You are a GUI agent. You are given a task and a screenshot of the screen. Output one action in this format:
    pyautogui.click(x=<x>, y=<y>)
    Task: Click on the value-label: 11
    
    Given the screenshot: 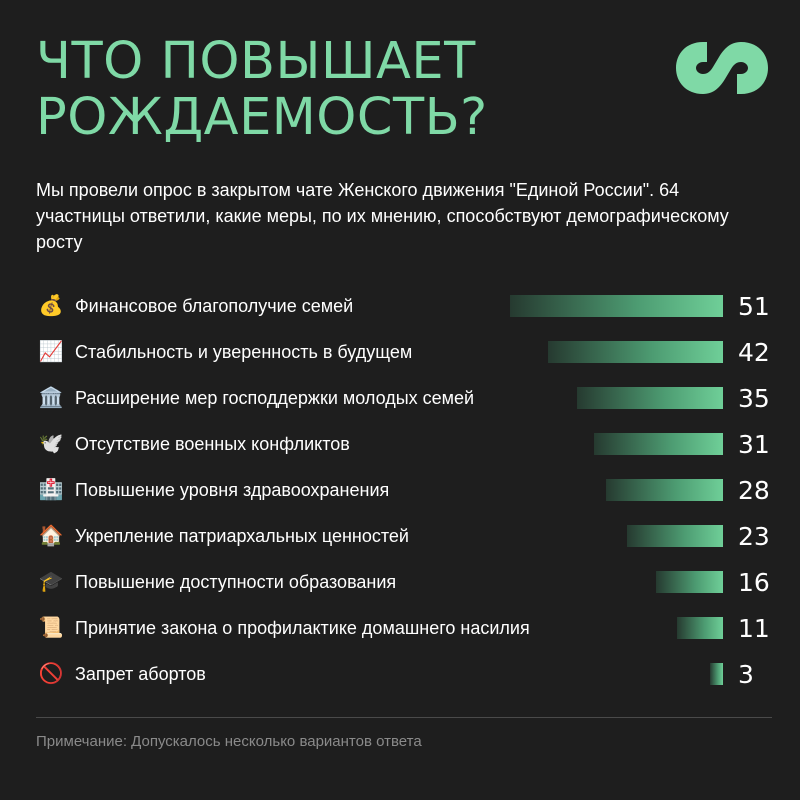 What is the action you would take?
    pyautogui.click(x=754, y=628)
    